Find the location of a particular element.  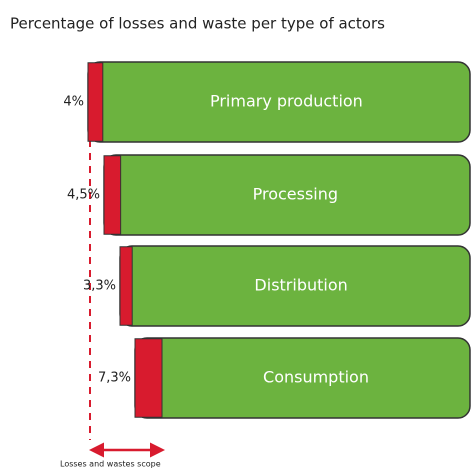

annotation: Losses and wastes scope is located at coordinates (110, 464).